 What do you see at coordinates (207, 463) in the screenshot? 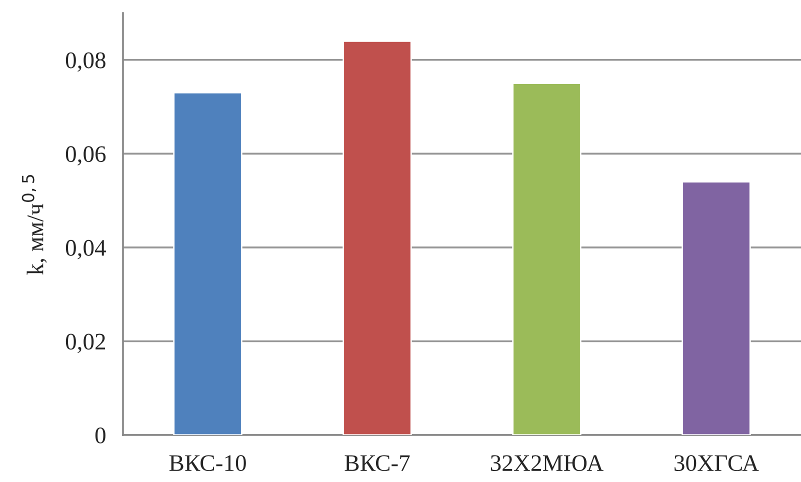
I see `x-tick-label: ВКС-10` at bounding box center [207, 463].